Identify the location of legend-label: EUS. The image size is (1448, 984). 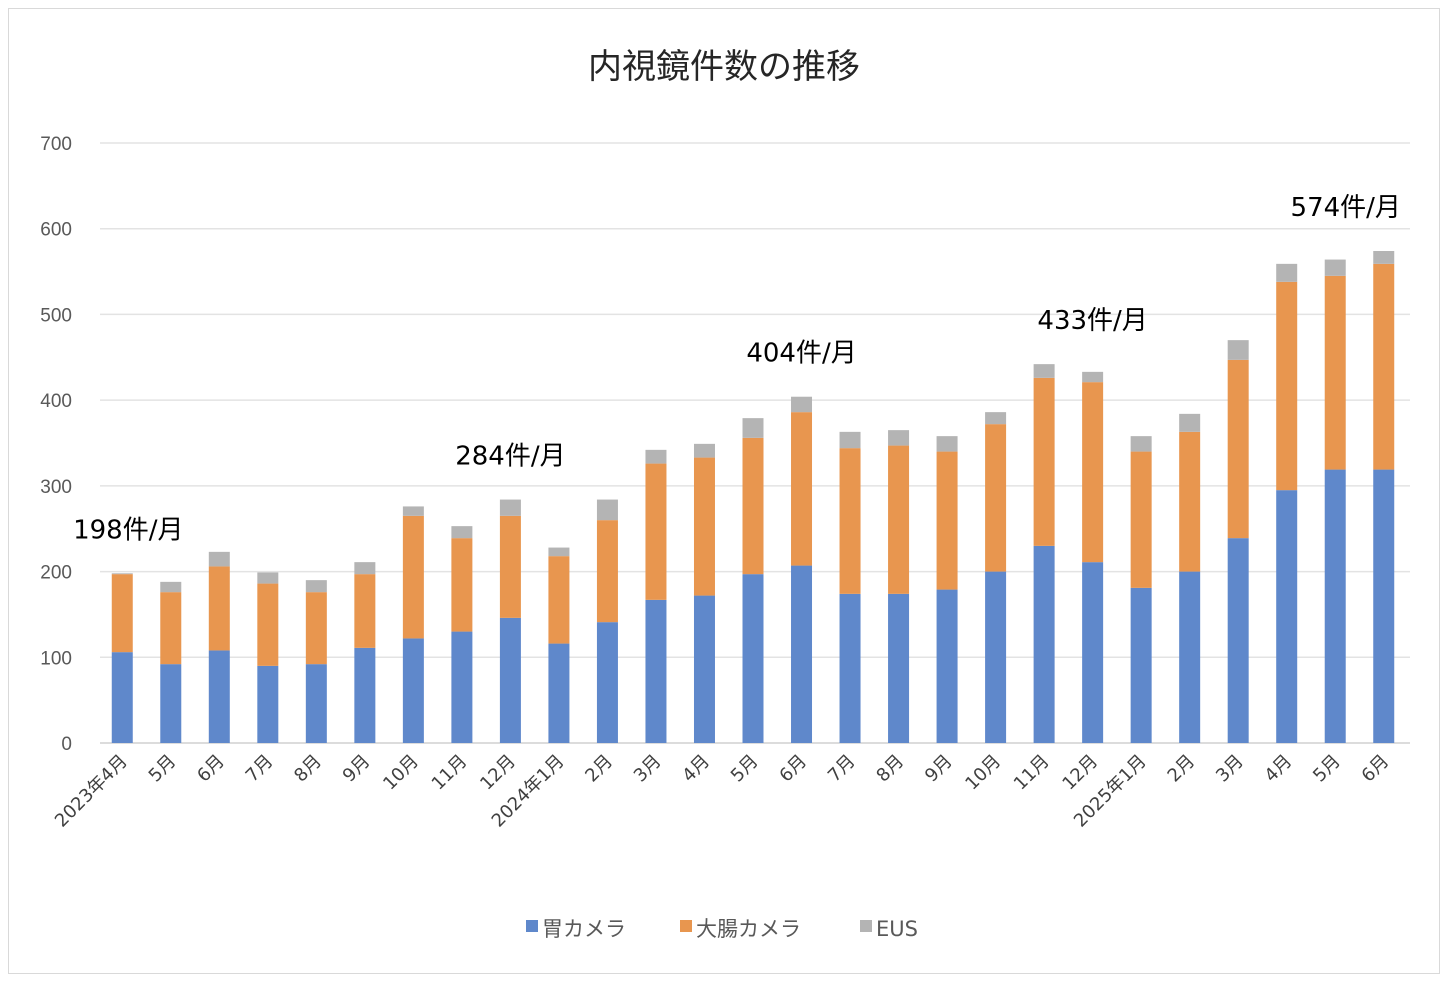
(897, 929).